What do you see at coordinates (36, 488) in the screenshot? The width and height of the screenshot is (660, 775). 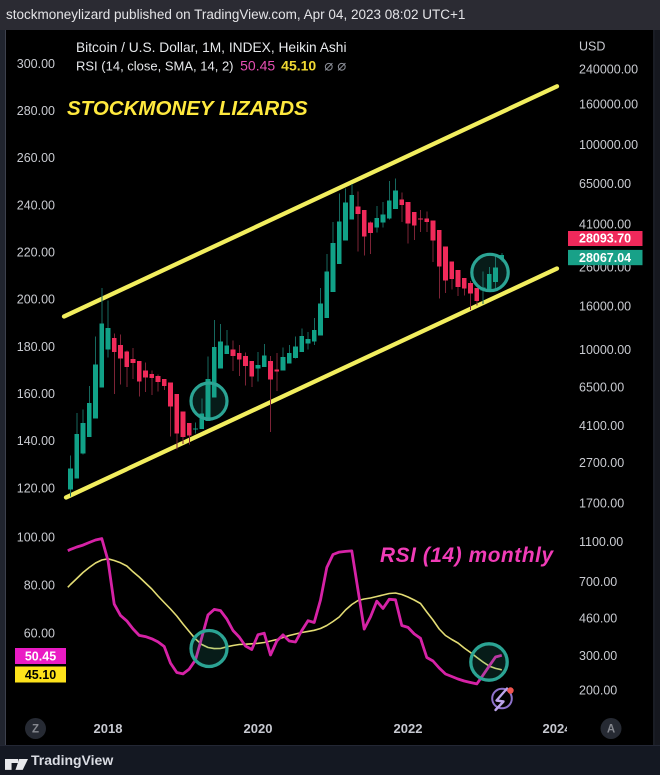 I see `svg-text: 120.00` at bounding box center [36, 488].